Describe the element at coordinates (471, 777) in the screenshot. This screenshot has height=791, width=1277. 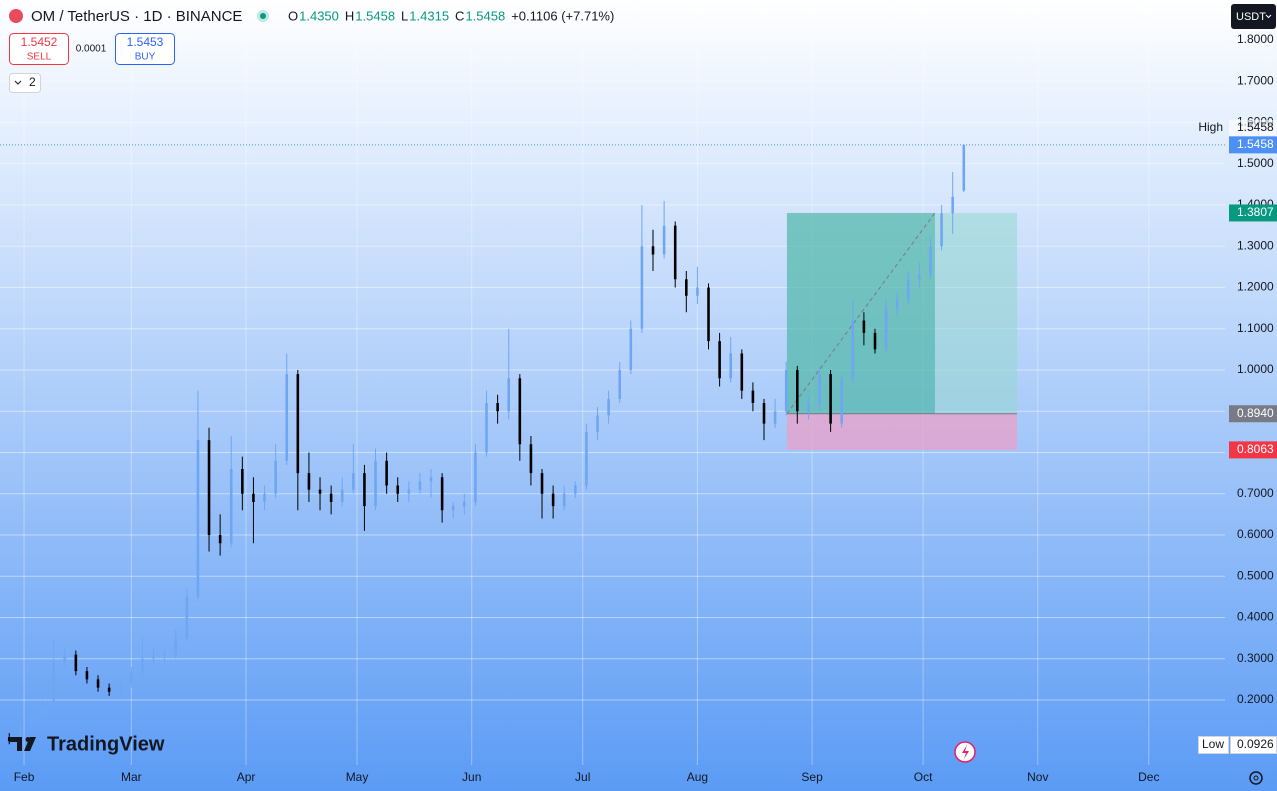
I see `x-tick-label: Jun` at that location.